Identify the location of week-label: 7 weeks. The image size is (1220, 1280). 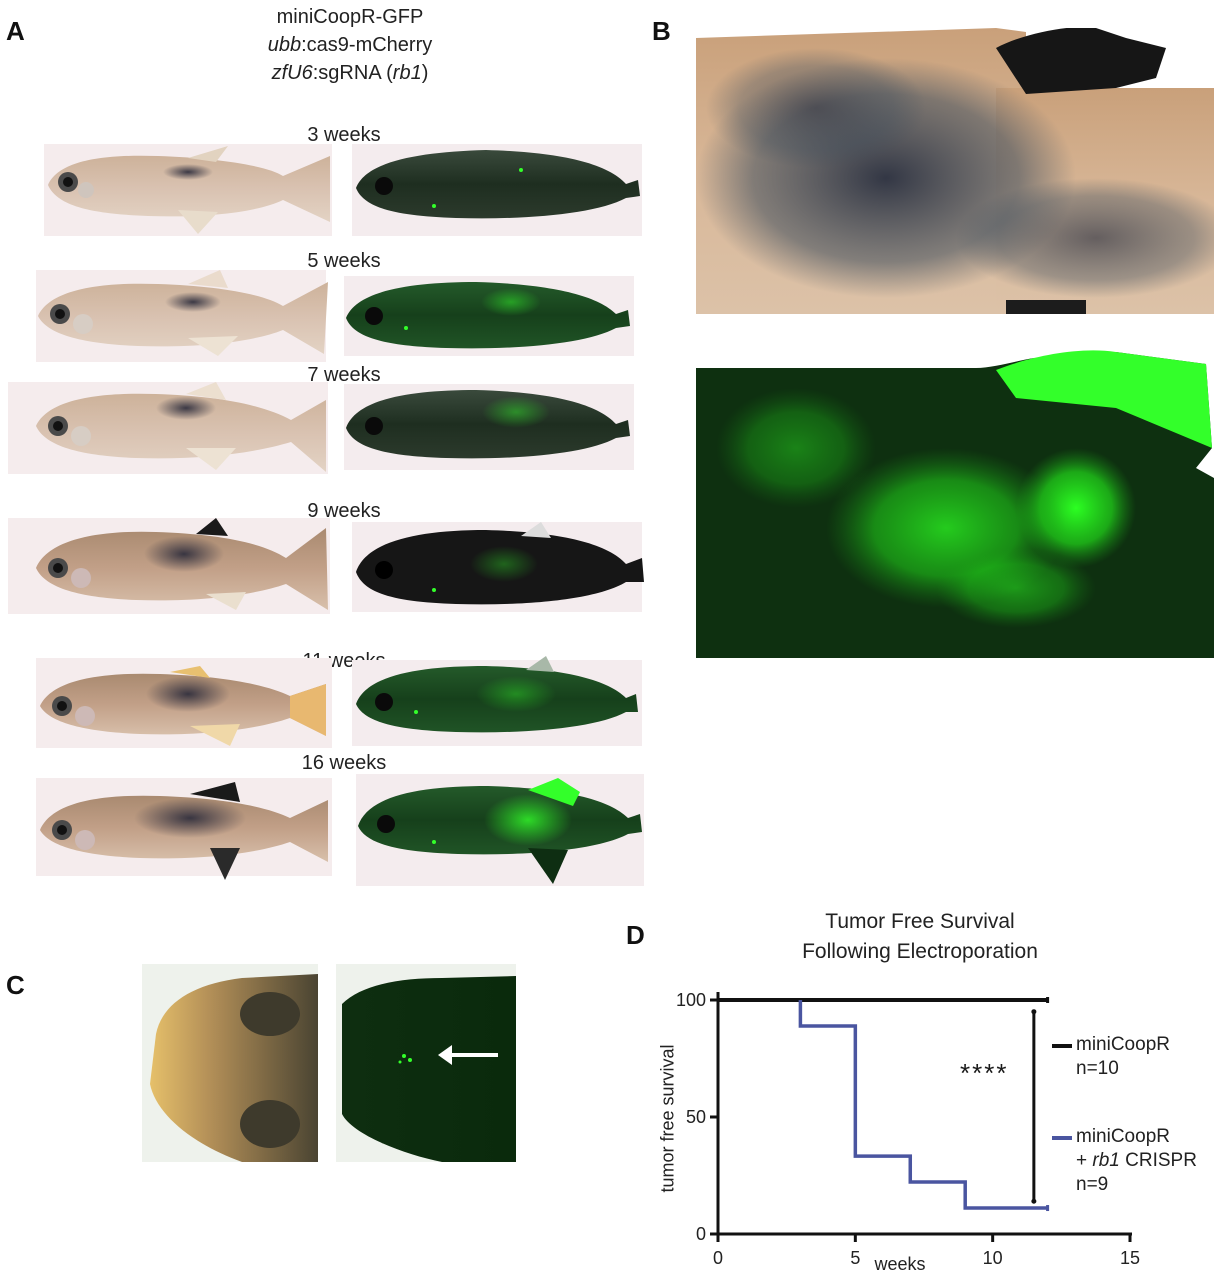
(344, 375).